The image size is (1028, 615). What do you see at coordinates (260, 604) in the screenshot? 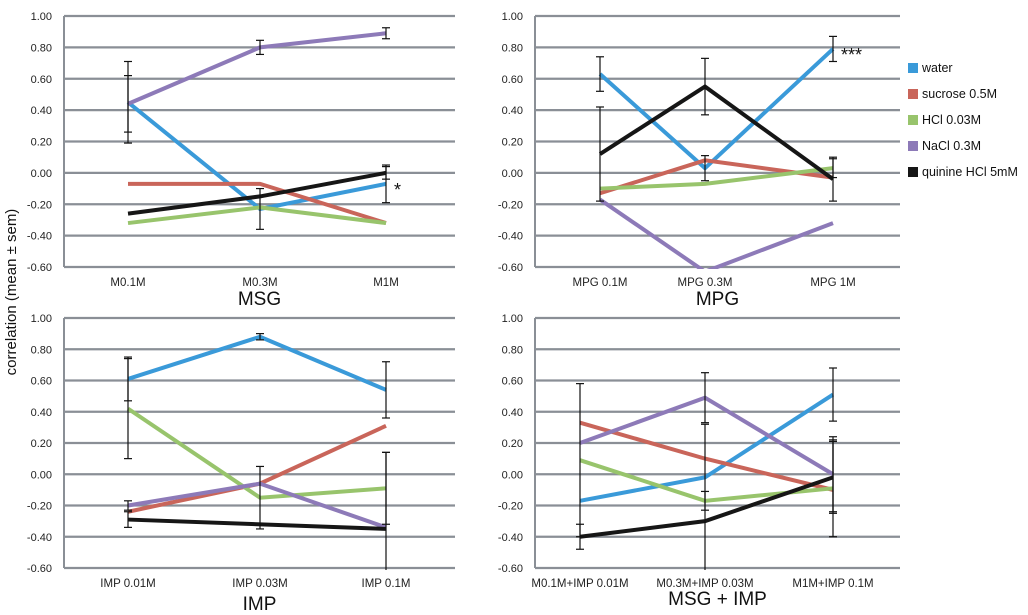
I see `panel-title: IMP` at bounding box center [260, 604].